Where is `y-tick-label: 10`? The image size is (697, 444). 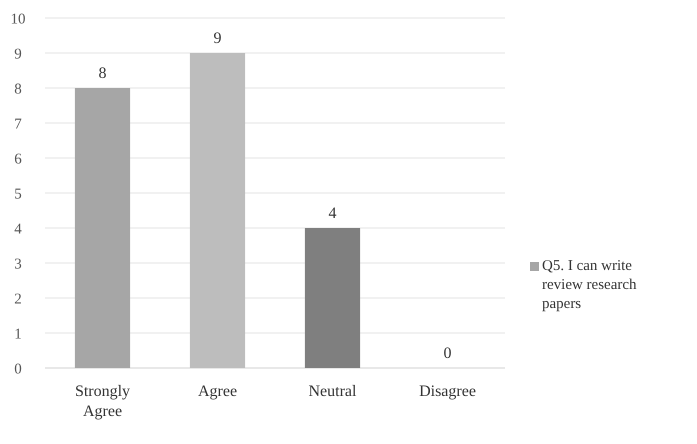 y-tick-label: 10 is located at coordinates (18, 19).